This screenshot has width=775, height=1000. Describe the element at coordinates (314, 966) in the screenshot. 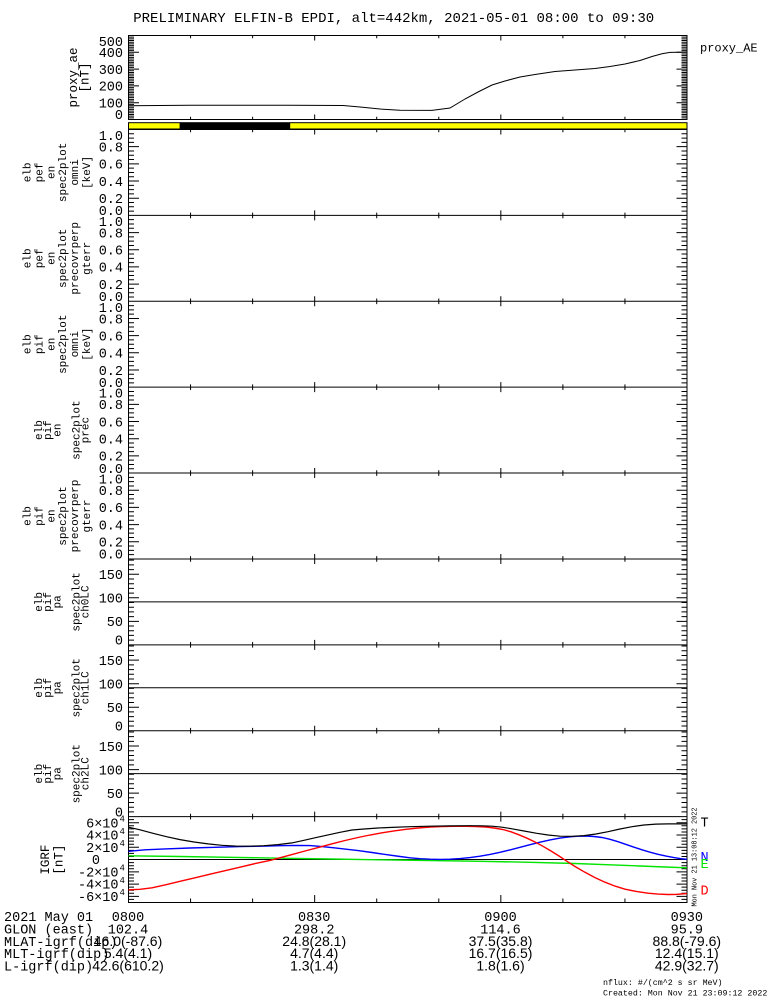

I see `svg-text: 1.3(1.4)` at that location.